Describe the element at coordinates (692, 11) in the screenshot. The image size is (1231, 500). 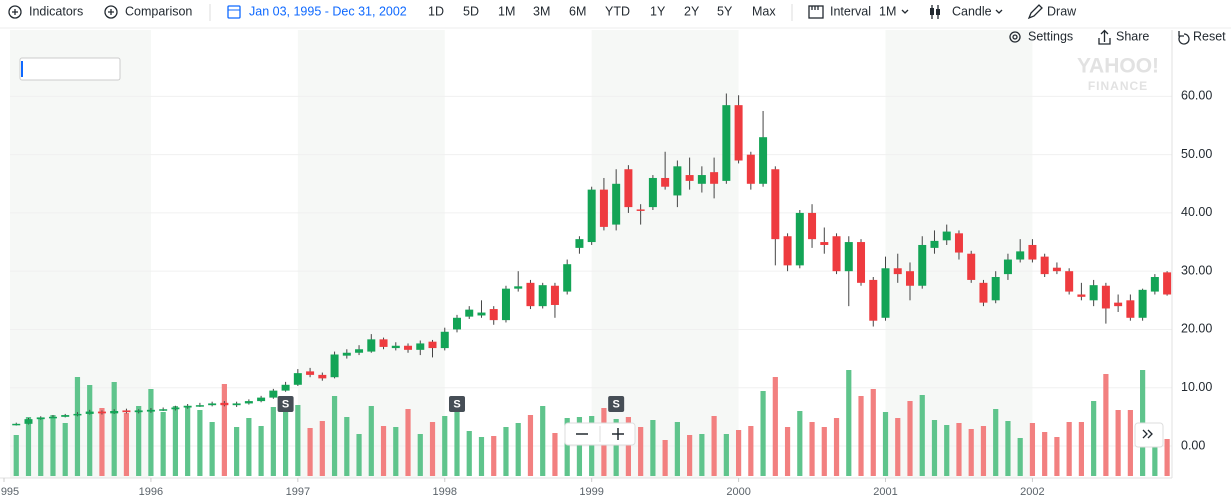
I see `range-button: 2Y` at that location.